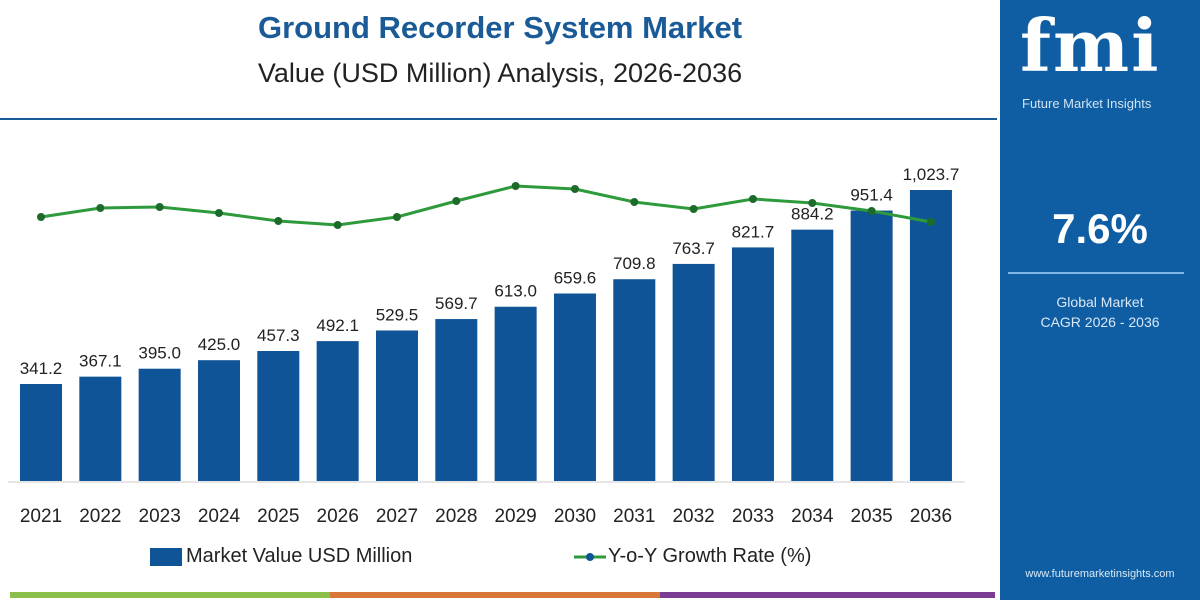  What do you see at coordinates (495, 595) in the screenshot?
I see `footer-bar-orange` at bounding box center [495, 595].